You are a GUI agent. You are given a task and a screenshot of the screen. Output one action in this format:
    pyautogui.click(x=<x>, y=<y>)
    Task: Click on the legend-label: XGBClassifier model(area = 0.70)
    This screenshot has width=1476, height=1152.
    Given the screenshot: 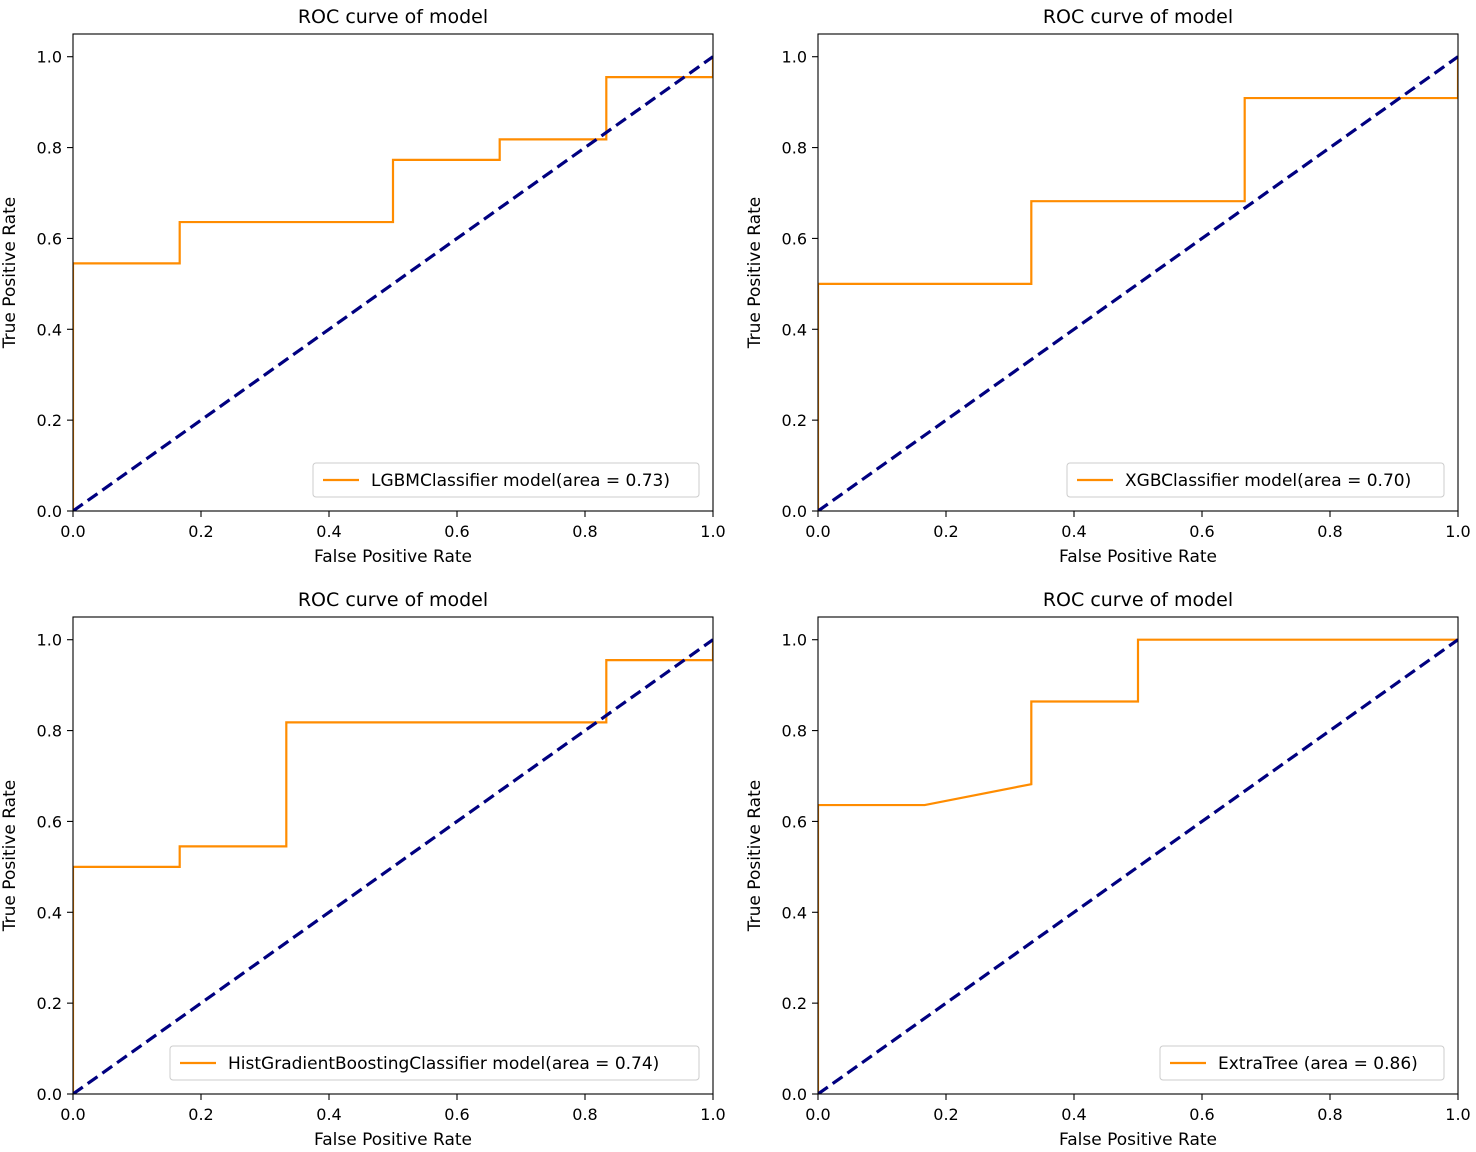 What is the action you would take?
    pyautogui.click(x=1268, y=481)
    